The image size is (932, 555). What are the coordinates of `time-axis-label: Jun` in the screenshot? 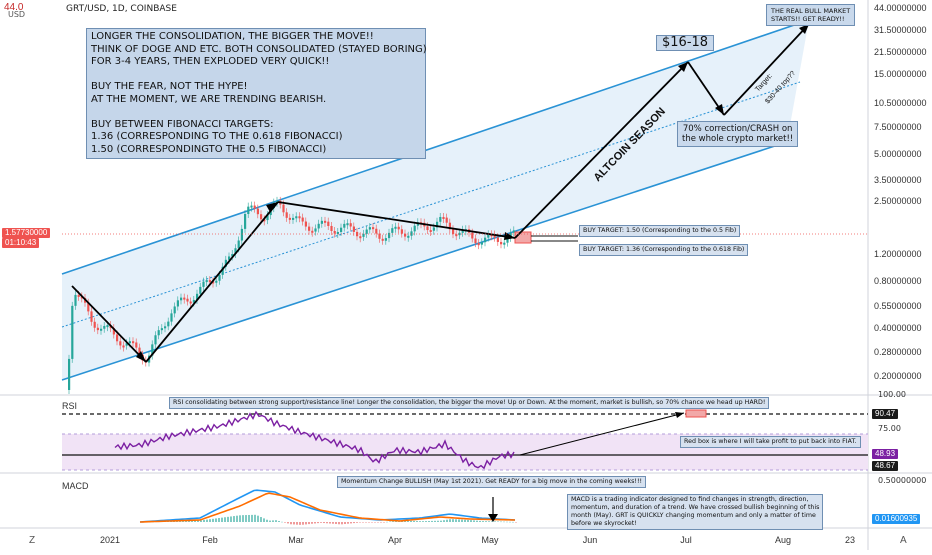 It's located at (590, 540).